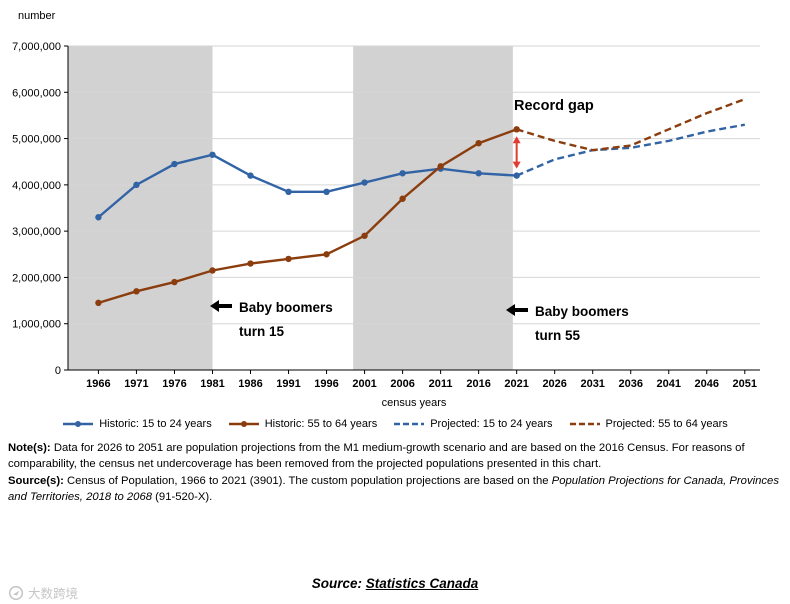 The image size is (790, 604). Describe the element at coordinates (288, 384) in the screenshot. I see `x-tick-label: 1991` at that location.